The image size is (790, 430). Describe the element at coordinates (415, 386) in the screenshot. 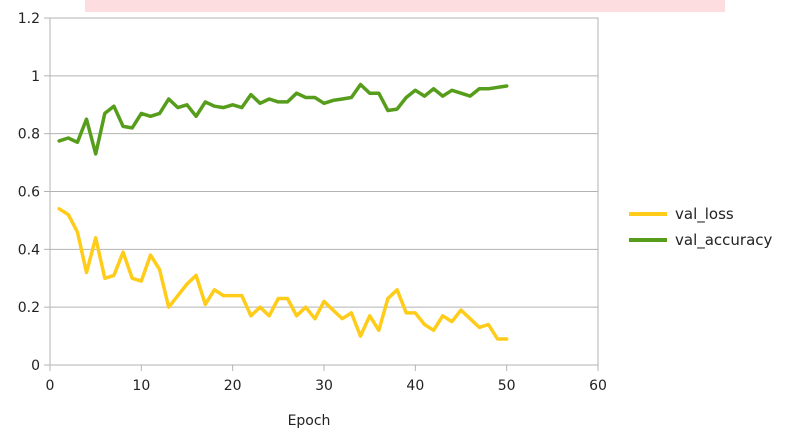

I see `x-tick-label: 40` at that location.